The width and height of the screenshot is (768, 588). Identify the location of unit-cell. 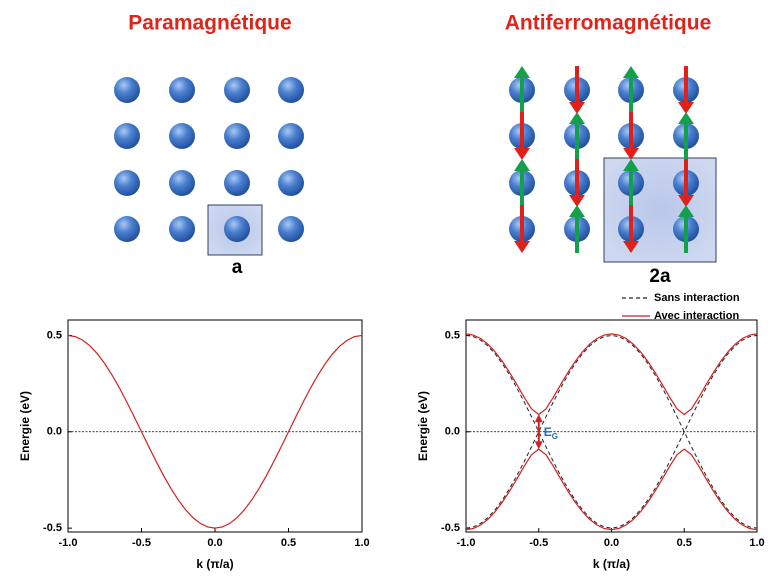
(660, 210).